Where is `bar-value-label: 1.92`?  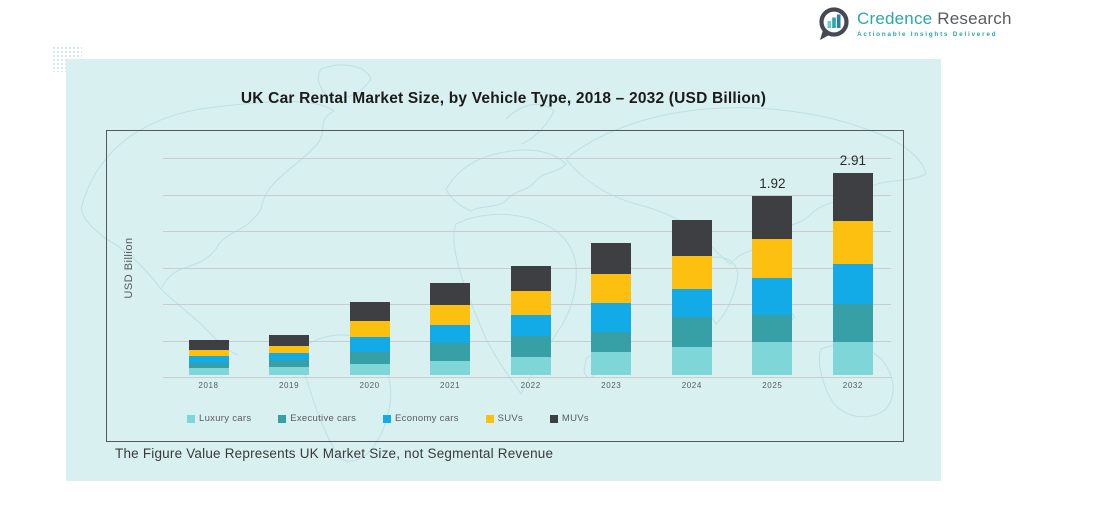
bar-value-label: 1.92 is located at coordinates (772, 184).